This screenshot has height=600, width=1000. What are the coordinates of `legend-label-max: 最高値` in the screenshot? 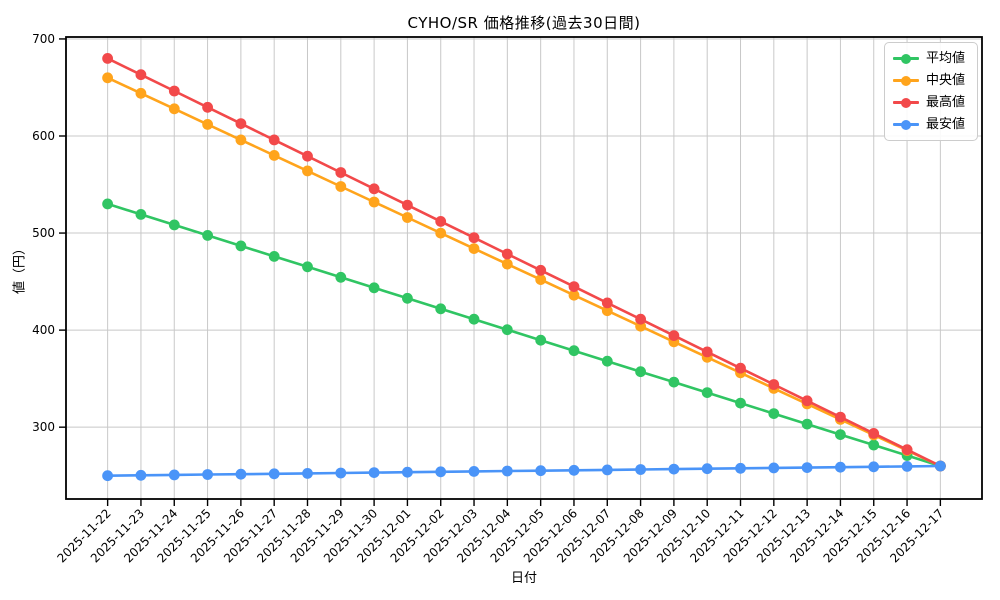 It's located at (946, 102).